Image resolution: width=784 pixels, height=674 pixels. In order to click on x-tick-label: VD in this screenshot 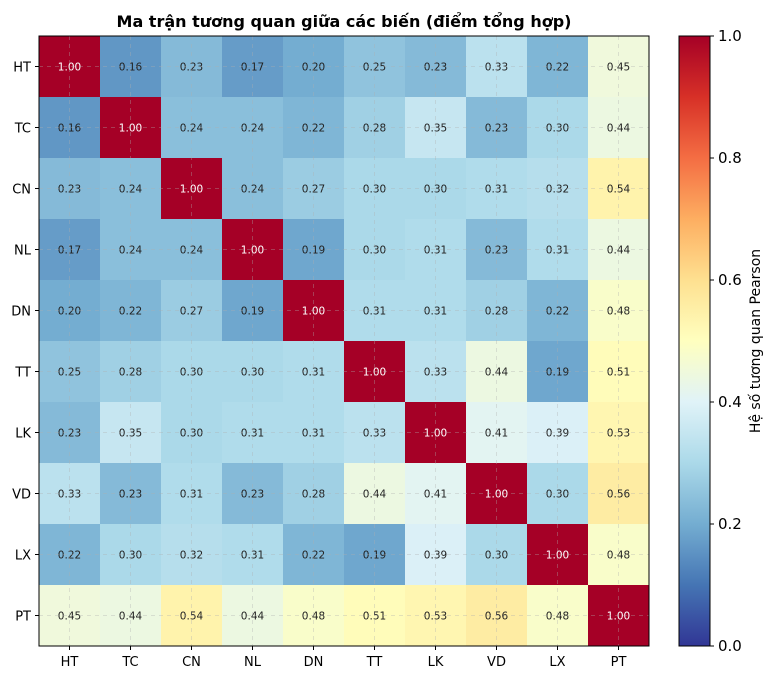, I will do `click(496, 662)`.